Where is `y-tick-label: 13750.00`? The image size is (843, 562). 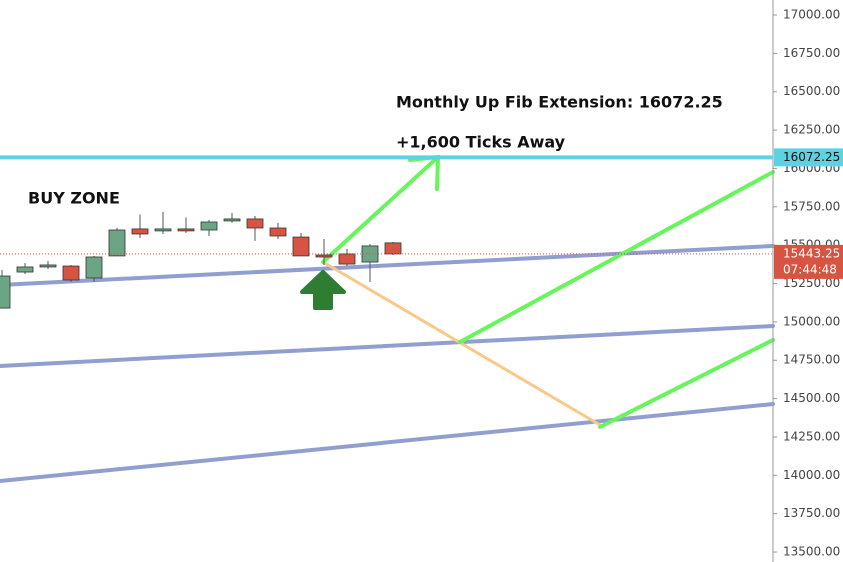 y-tick-label: 13750.00 is located at coordinates (811, 513).